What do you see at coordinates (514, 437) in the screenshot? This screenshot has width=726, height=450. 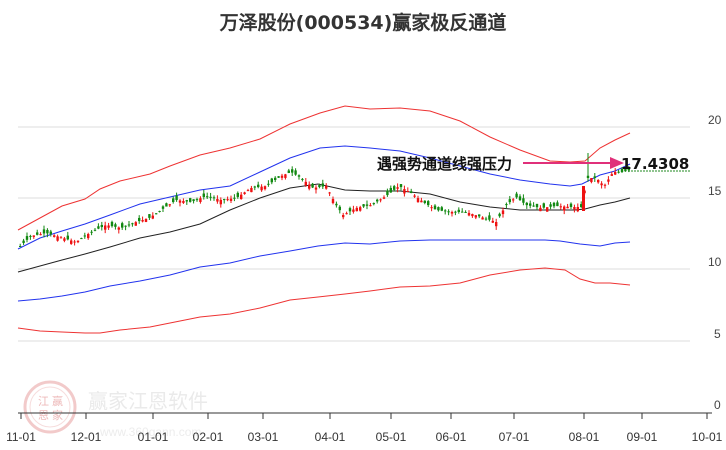 I see `svg-text: 07-01` at bounding box center [514, 437].